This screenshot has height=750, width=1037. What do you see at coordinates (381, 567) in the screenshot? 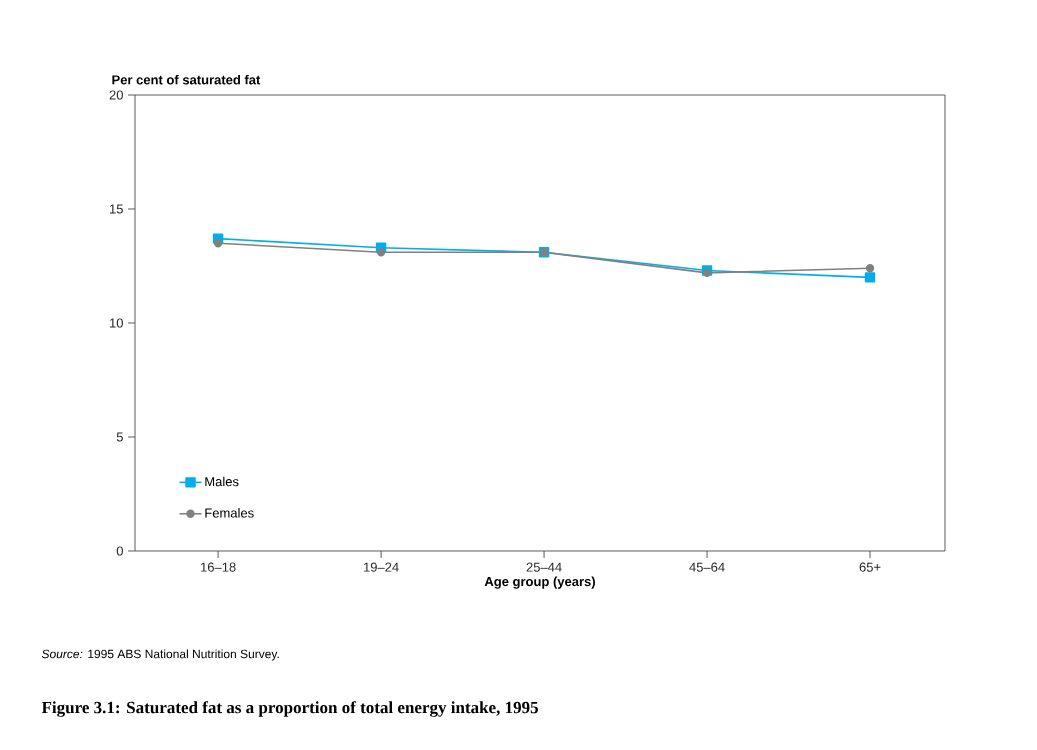
I see `x-tick-label: 19–24` at bounding box center [381, 567].